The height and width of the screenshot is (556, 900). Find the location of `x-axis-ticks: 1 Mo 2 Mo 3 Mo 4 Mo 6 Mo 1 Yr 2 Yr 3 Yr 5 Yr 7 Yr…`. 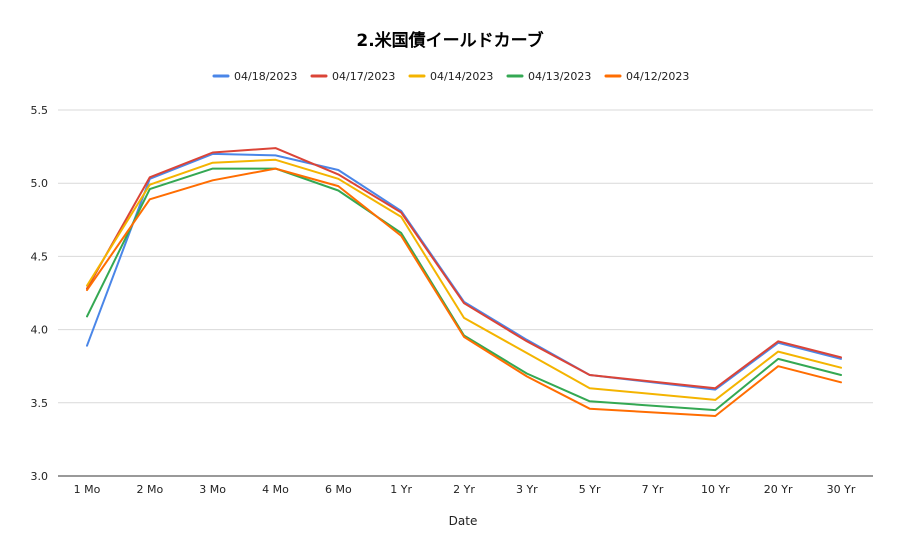

x-axis-ticks: 1 Mo 2 Mo 3 Mo 4 Mo 6 Mo 1 Yr 2 Yr 3 Yr 5 Yr 7 Yr… is located at coordinates (465, 489).